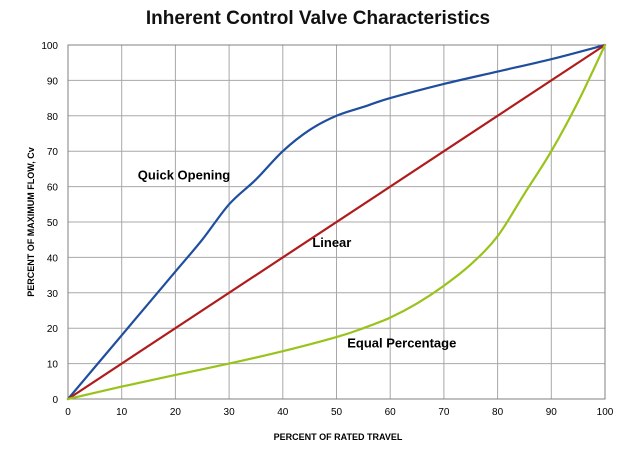 This screenshot has height=453, width=628. I want to click on annotation-label: Linear, so click(331, 242).